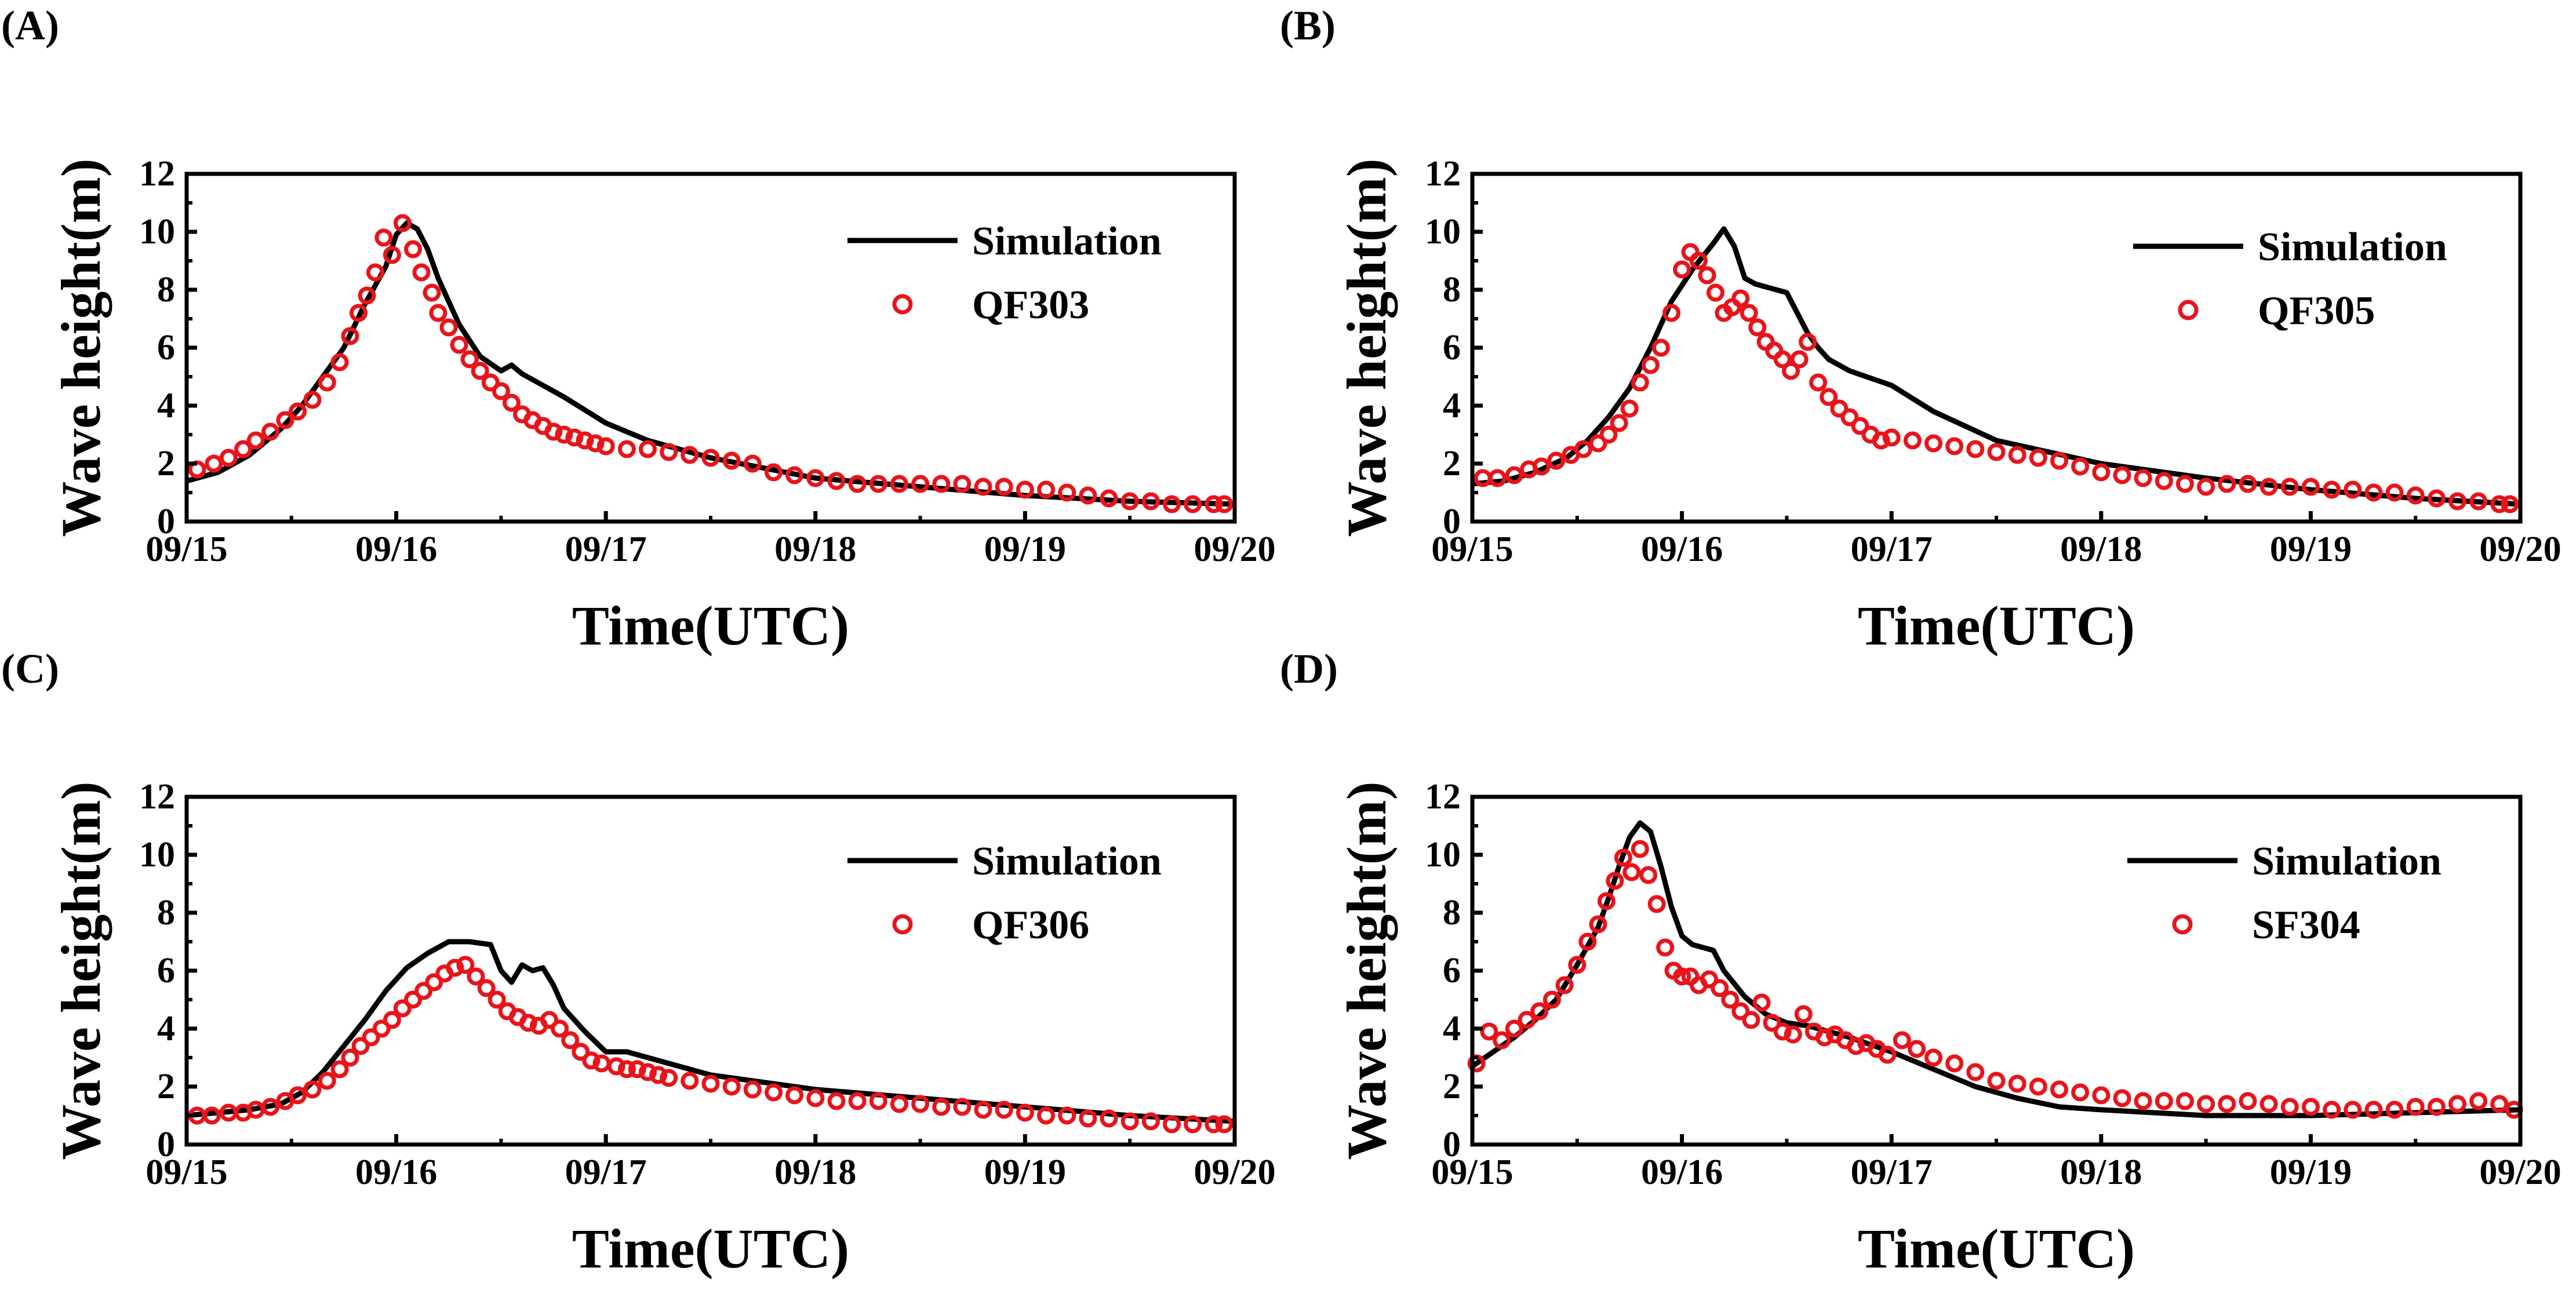 Image resolution: width=2576 pixels, height=1301 pixels. What do you see at coordinates (1309, 669) in the screenshot?
I see `panel-d-label: (D)` at bounding box center [1309, 669].